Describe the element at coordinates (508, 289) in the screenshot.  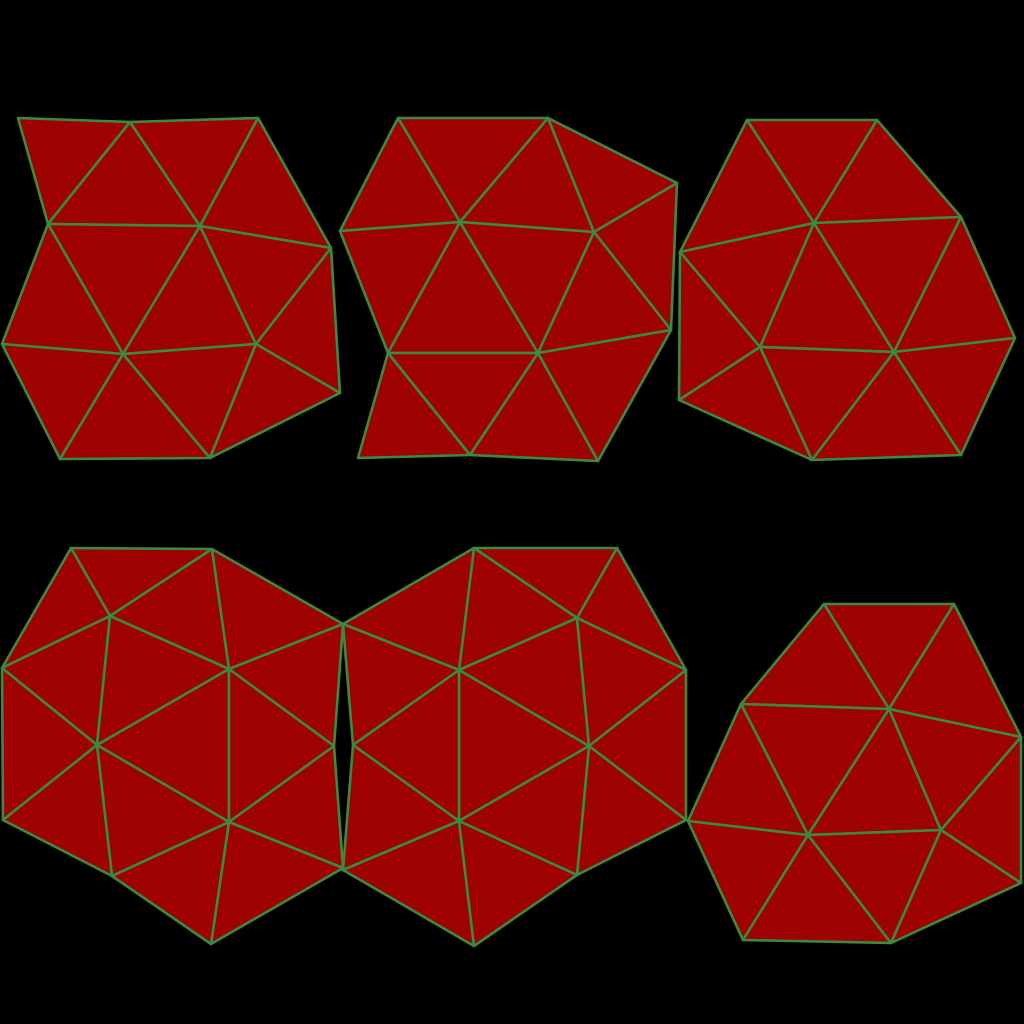
I see `mesh-top-center` at that location.